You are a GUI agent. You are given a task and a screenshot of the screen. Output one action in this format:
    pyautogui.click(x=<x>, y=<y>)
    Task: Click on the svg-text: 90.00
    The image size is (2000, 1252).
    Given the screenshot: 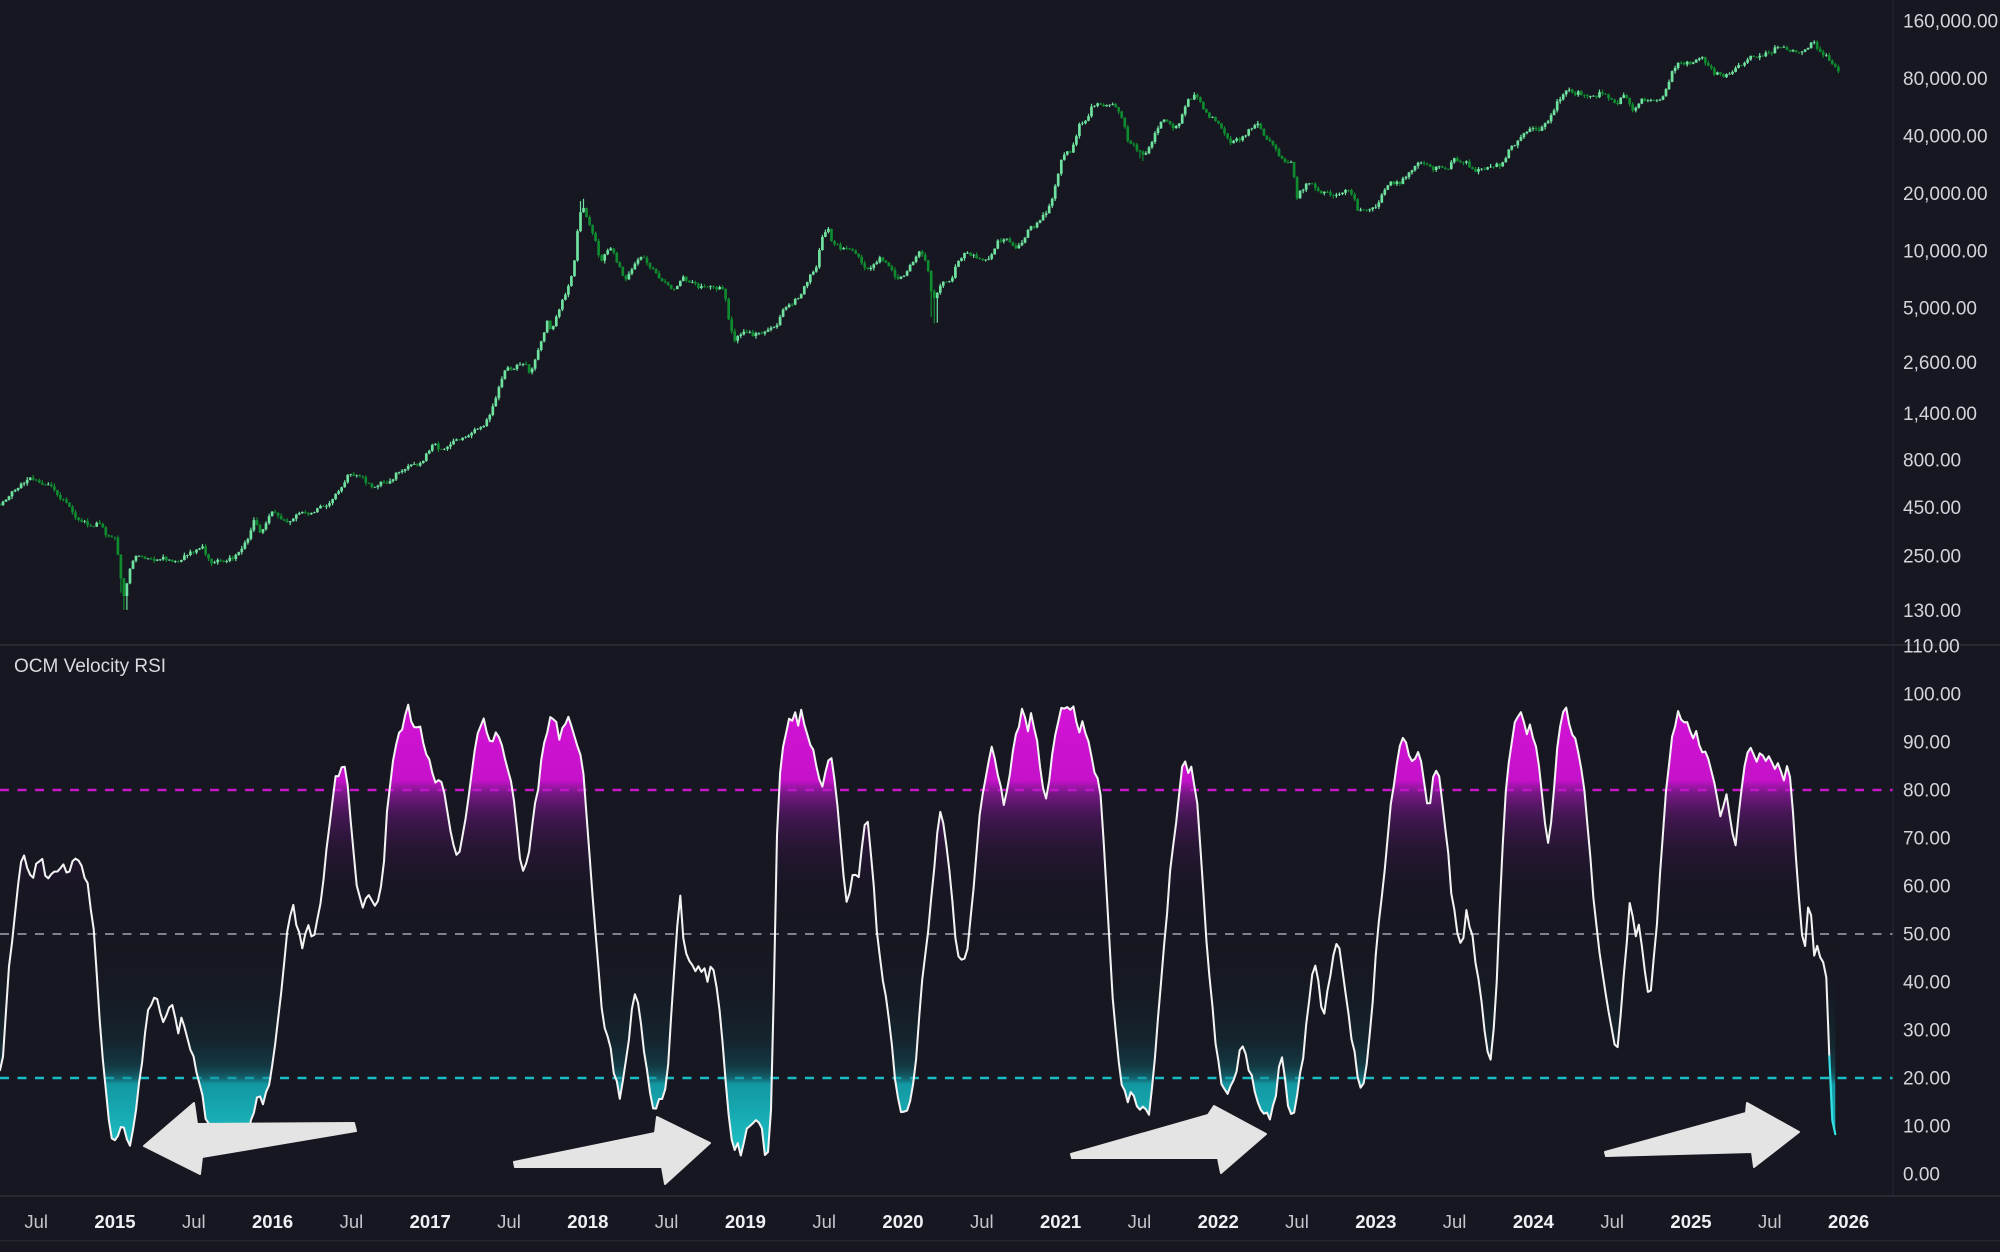 What is the action you would take?
    pyautogui.click(x=1927, y=743)
    